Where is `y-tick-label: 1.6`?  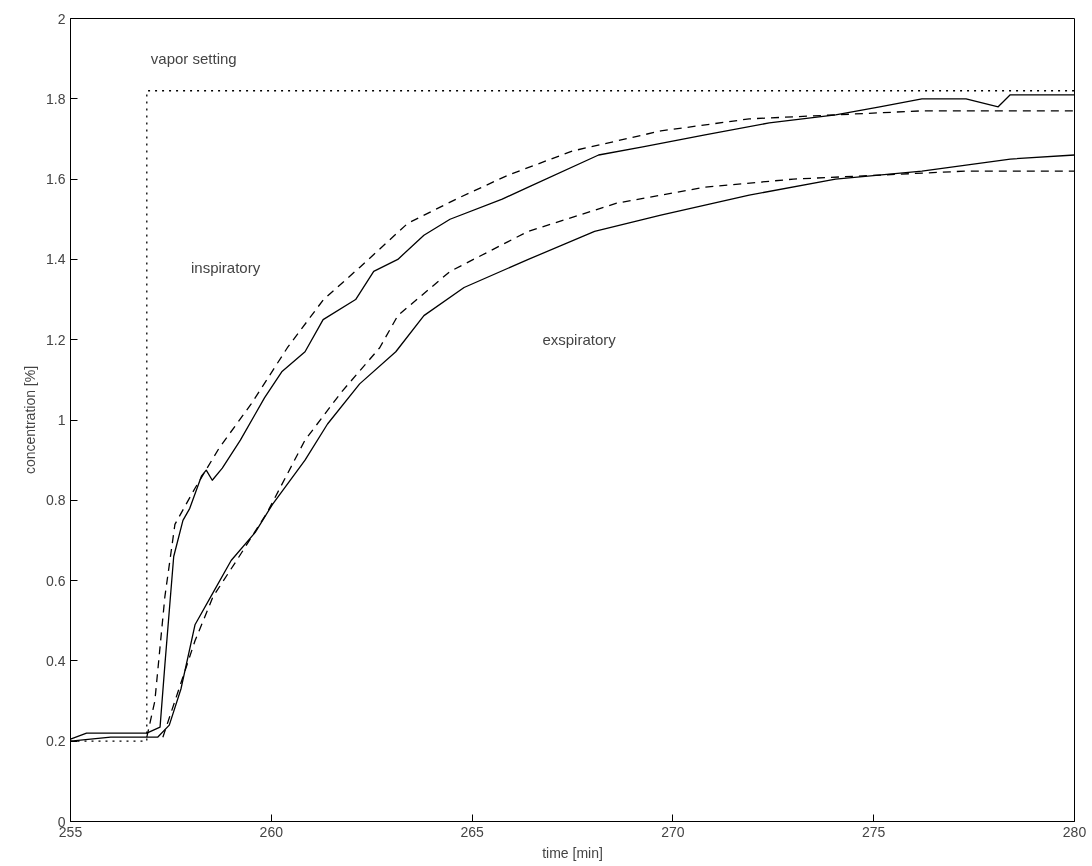 y-tick-label: 1.6 is located at coordinates (56, 179).